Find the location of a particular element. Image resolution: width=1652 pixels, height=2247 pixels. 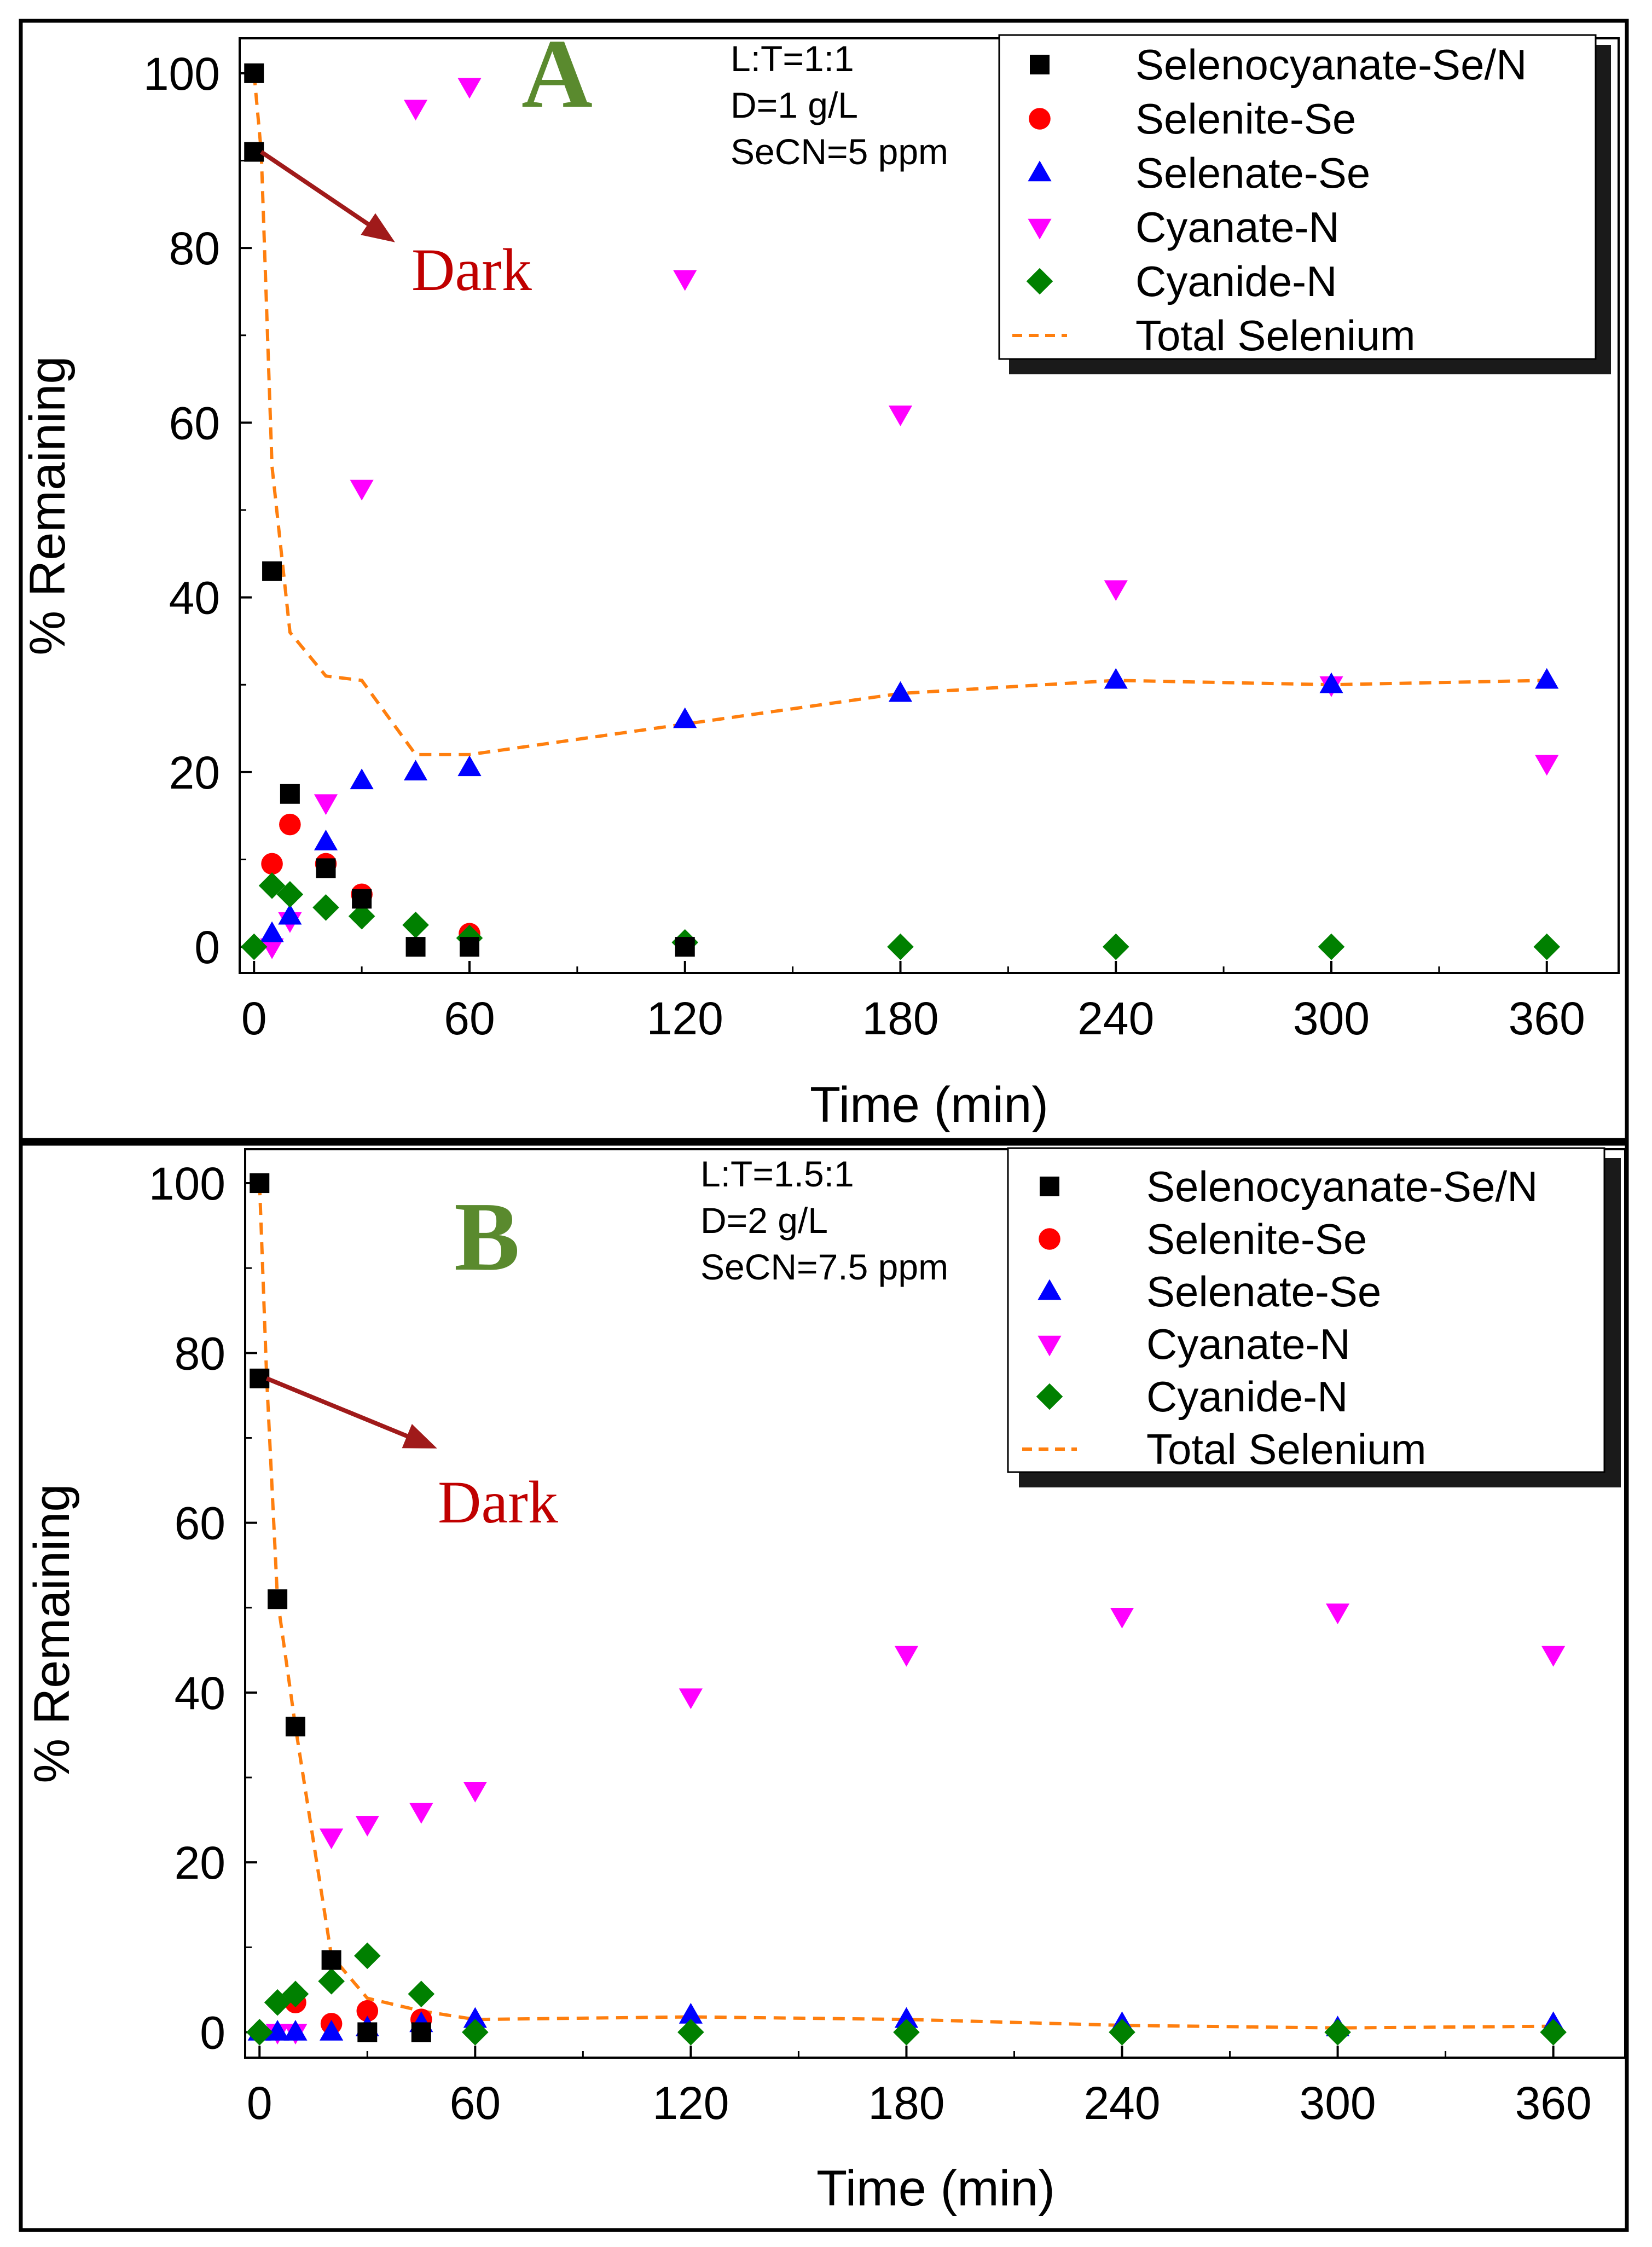

panel-b-legend-box is located at coordinates (1306, 1310).